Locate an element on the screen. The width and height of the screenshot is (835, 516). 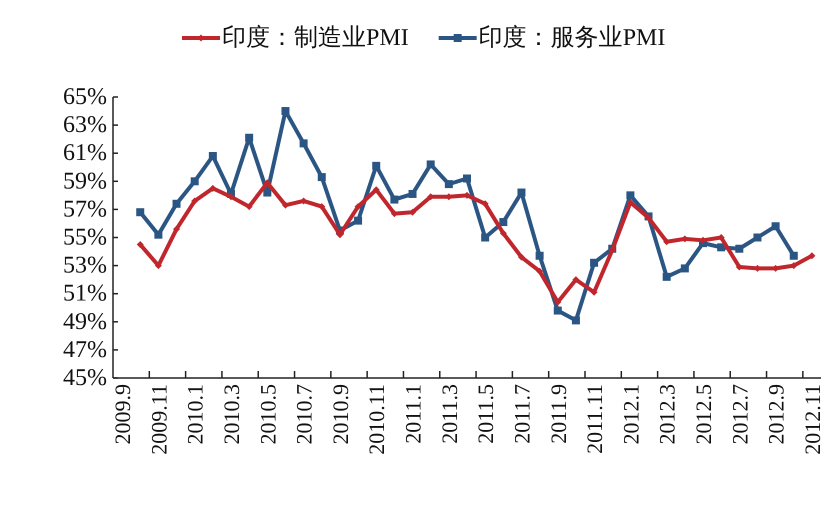
x-tick-label: 2010.9 is located at coordinates (340, 414).